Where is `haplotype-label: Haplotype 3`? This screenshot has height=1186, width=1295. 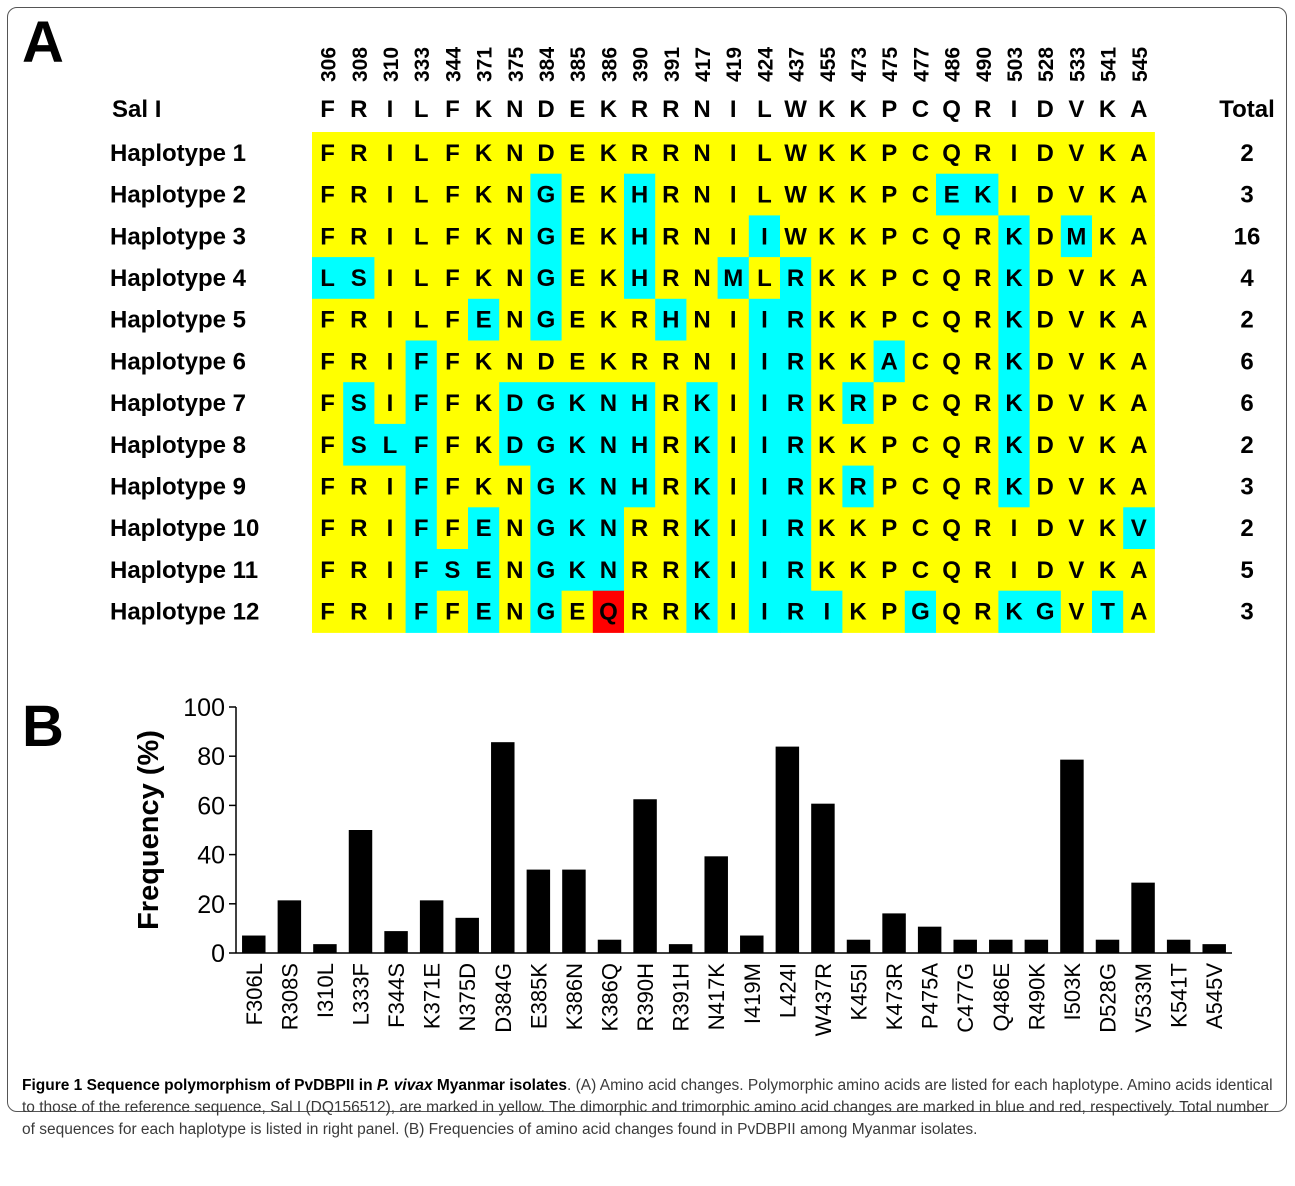 haplotype-label: Haplotype 3 is located at coordinates (178, 236).